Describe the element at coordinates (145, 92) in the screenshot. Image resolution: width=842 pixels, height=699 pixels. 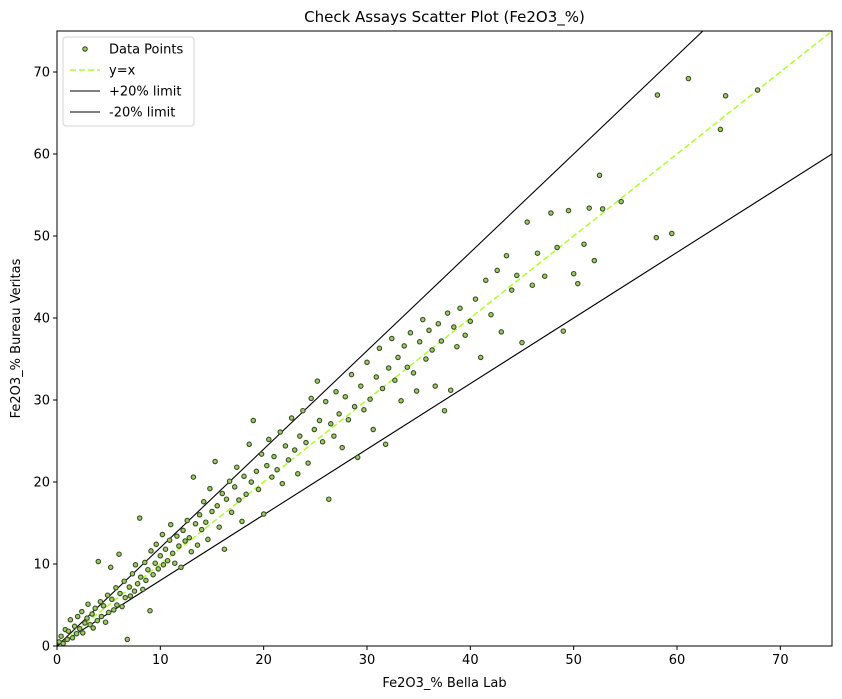
I see `legend-label-20-limit: +20% limit` at that location.